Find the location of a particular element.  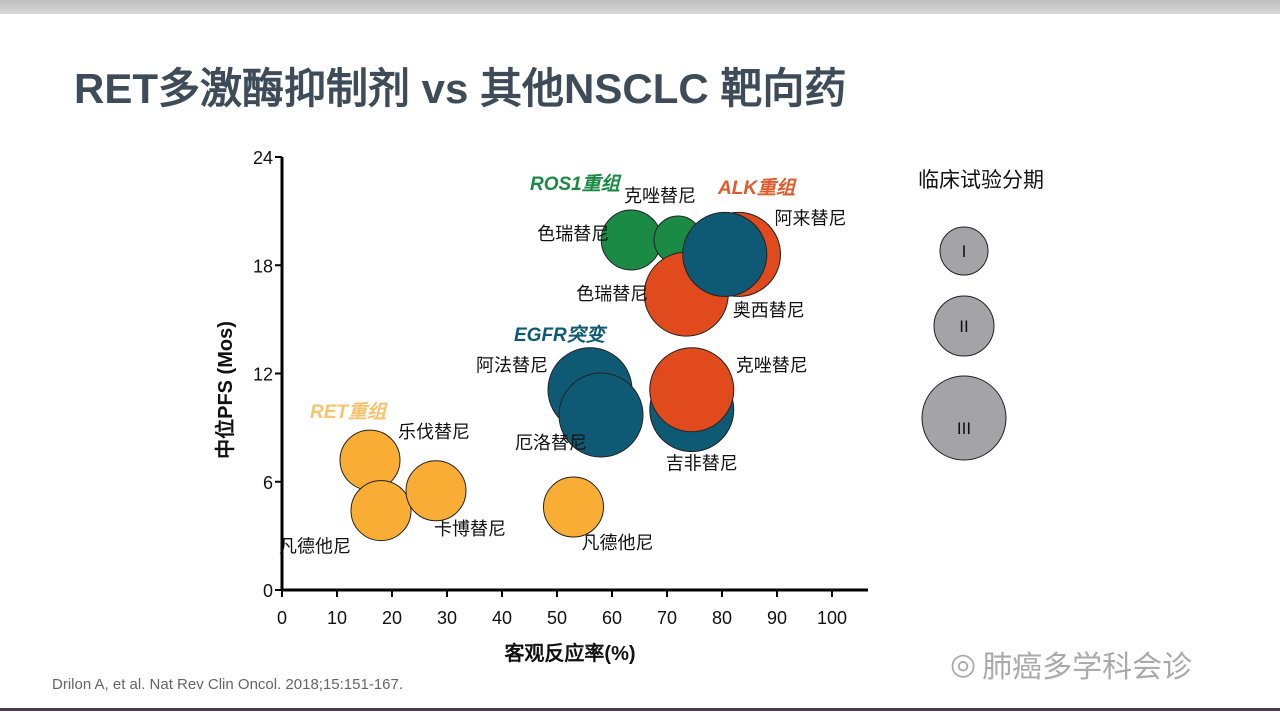

bubble-label: 阿法替尼 is located at coordinates (512, 366).